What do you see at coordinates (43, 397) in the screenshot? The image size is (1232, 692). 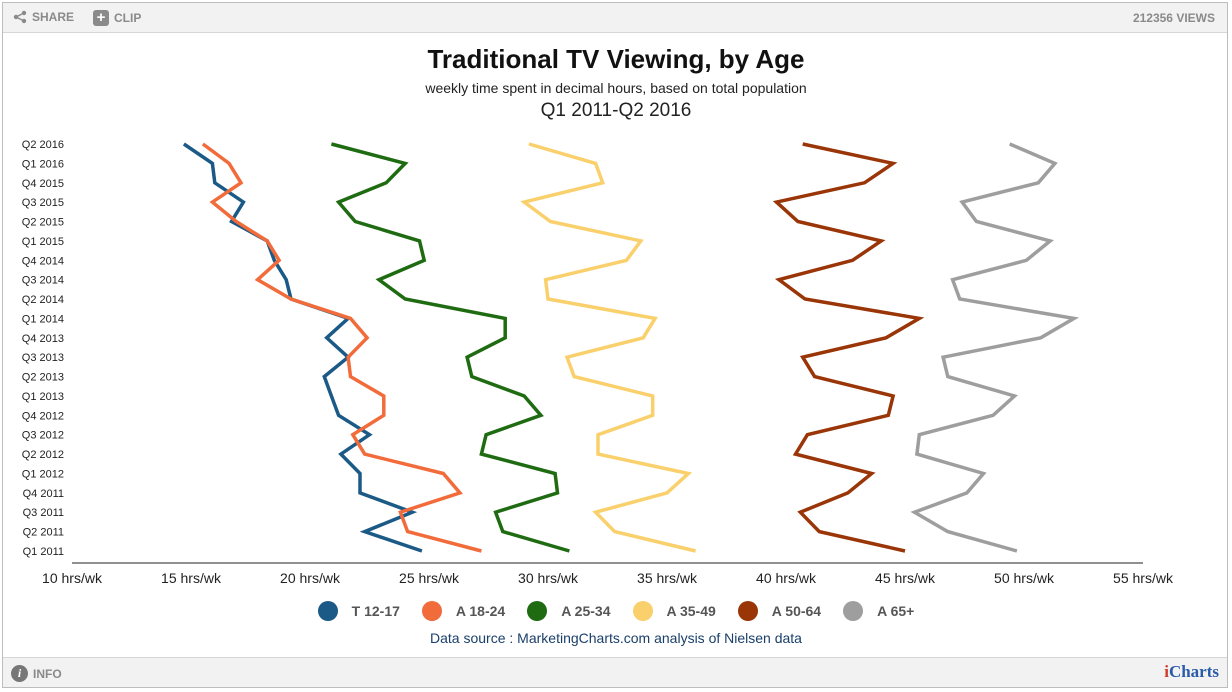 I see `y-tick-label: Q1 2013` at bounding box center [43, 397].